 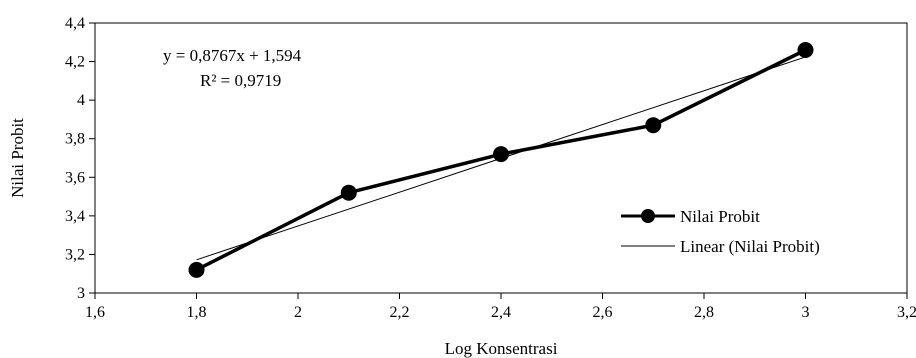 What do you see at coordinates (80, 158) in the screenshot?
I see `y-axis-ticks: 3 3,2 3,4 3,6 3,8 4 4,2 4,4` at bounding box center [80, 158].